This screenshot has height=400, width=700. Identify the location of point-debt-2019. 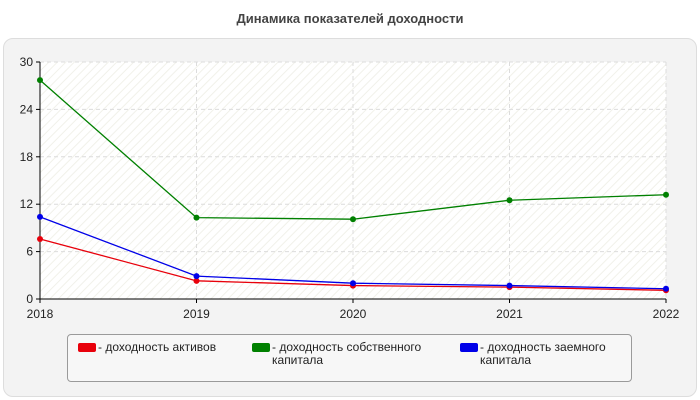
(196, 276).